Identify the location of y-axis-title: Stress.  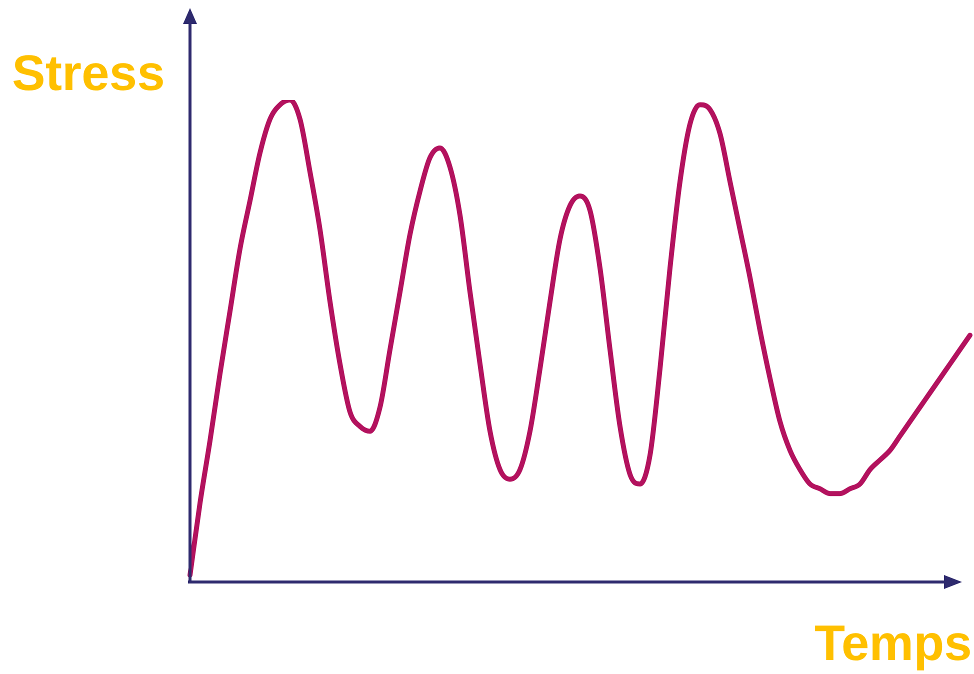
(88, 73).